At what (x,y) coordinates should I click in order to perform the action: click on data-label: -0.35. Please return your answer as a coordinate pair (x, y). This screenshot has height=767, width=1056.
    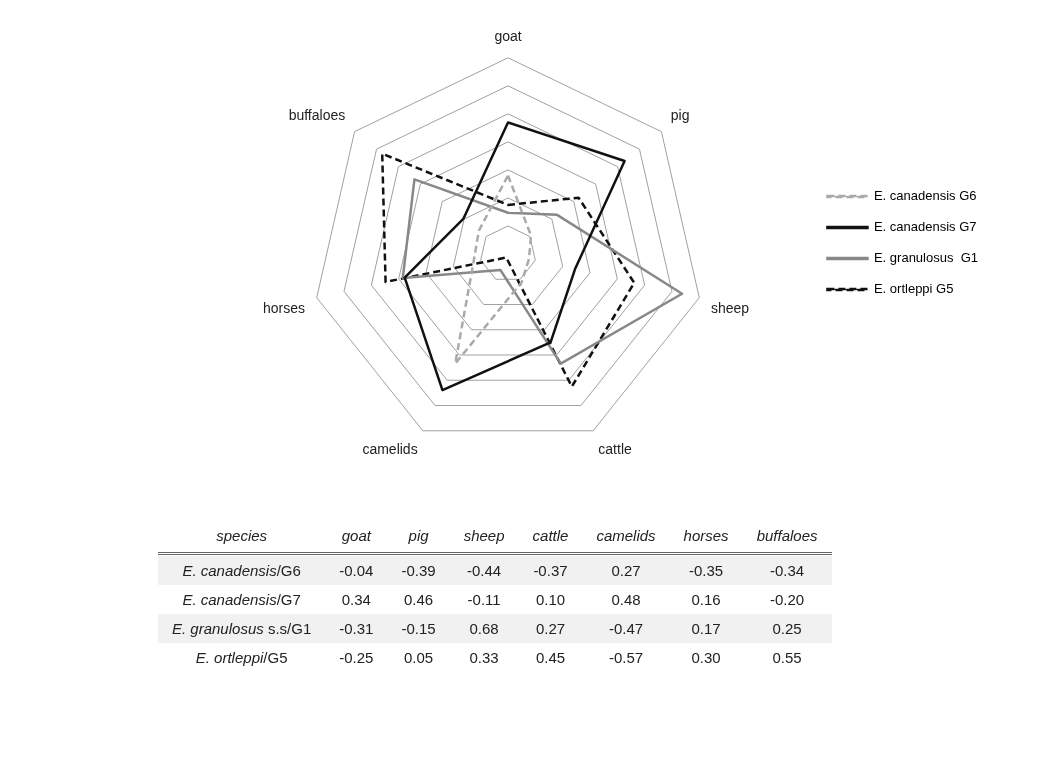
    Looking at the image, I should click on (706, 571).